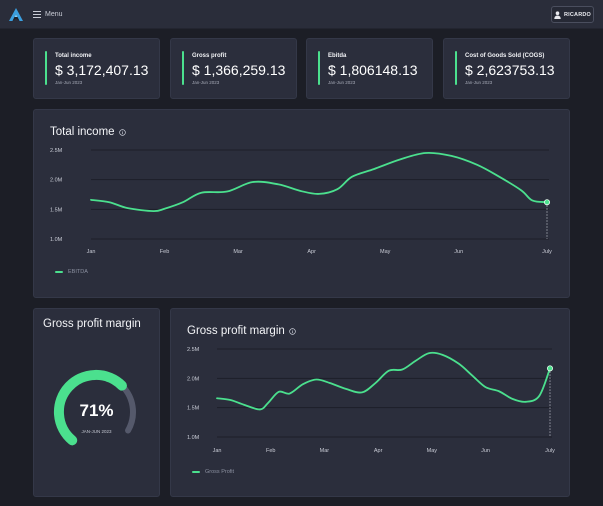  Describe the element at coordinates (301, 14) in the screenshot. I see `top-bar: Menu RICARDO` at that location.